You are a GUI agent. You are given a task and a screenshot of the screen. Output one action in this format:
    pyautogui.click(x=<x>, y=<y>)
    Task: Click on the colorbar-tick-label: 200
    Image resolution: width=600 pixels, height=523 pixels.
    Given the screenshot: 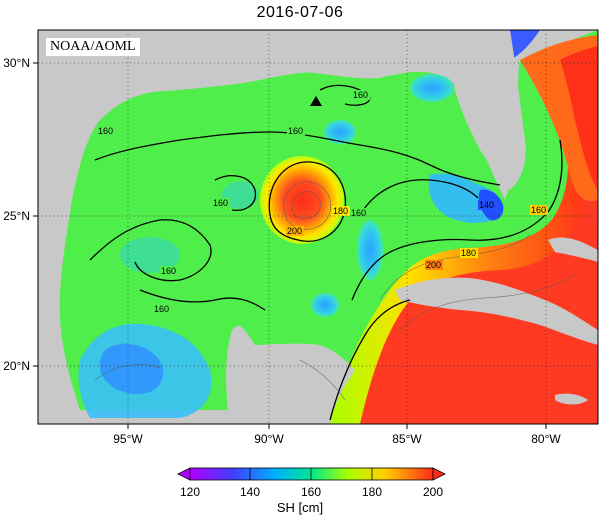 What is the action you would take?
    pyautogui.click(x=433, y=492)
    